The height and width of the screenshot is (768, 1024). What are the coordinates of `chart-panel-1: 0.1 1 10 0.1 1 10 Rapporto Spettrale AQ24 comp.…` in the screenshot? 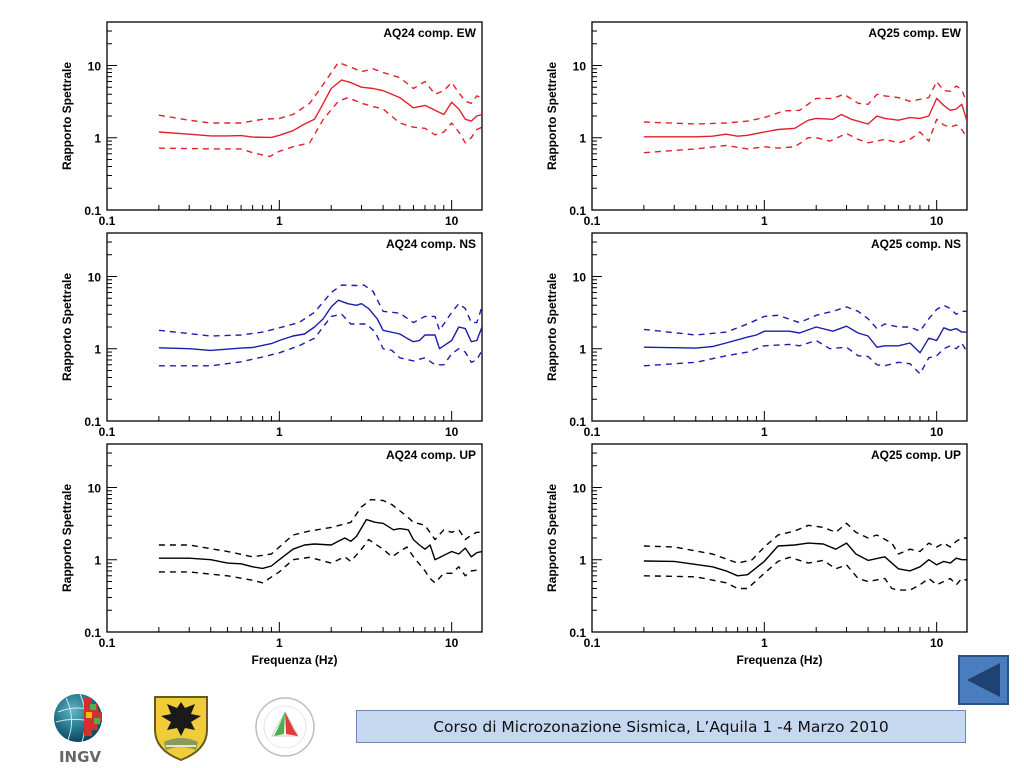 It's located at (271, 124).